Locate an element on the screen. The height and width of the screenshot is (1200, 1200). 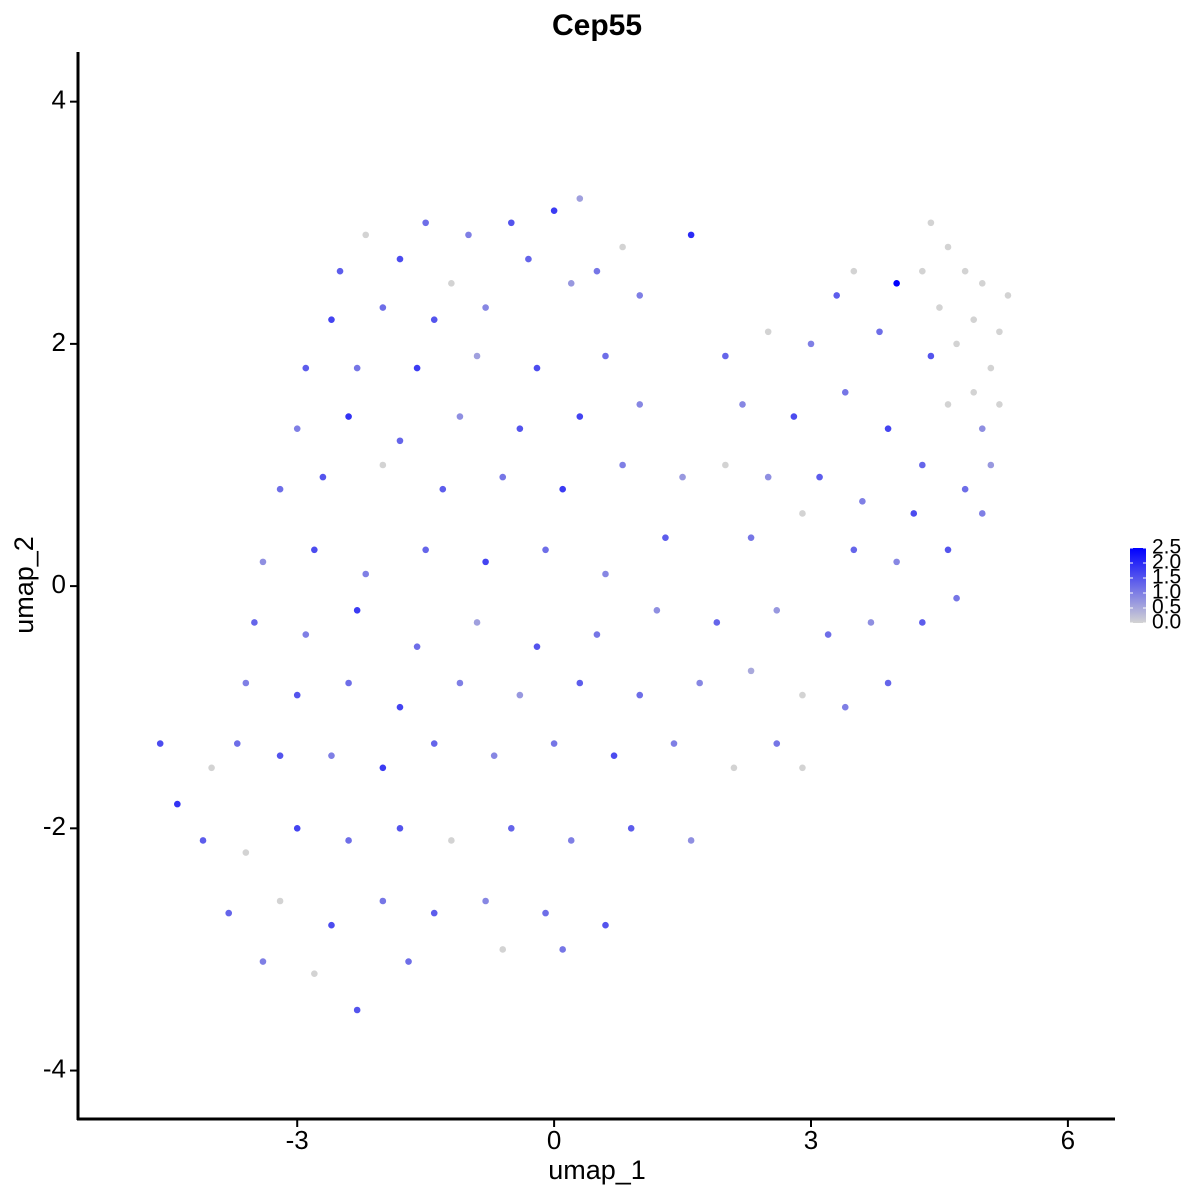
colorbar-label: 2.0 is located at coordinates (1166, 562).